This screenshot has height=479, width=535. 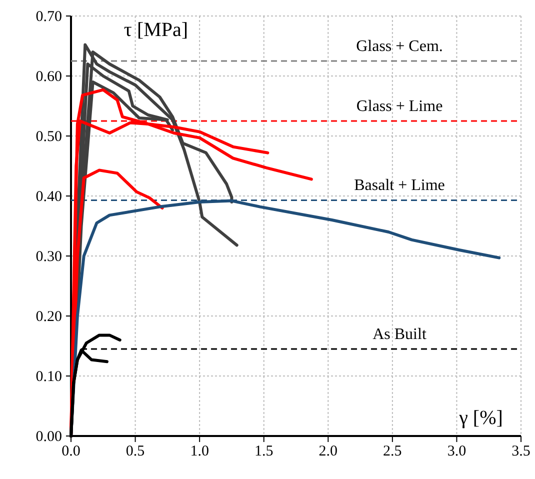 What do you see at coordinates (49, 316) in the screenshot?
I see `y-tick-label: 0.20` at bounding box center [49, 316].